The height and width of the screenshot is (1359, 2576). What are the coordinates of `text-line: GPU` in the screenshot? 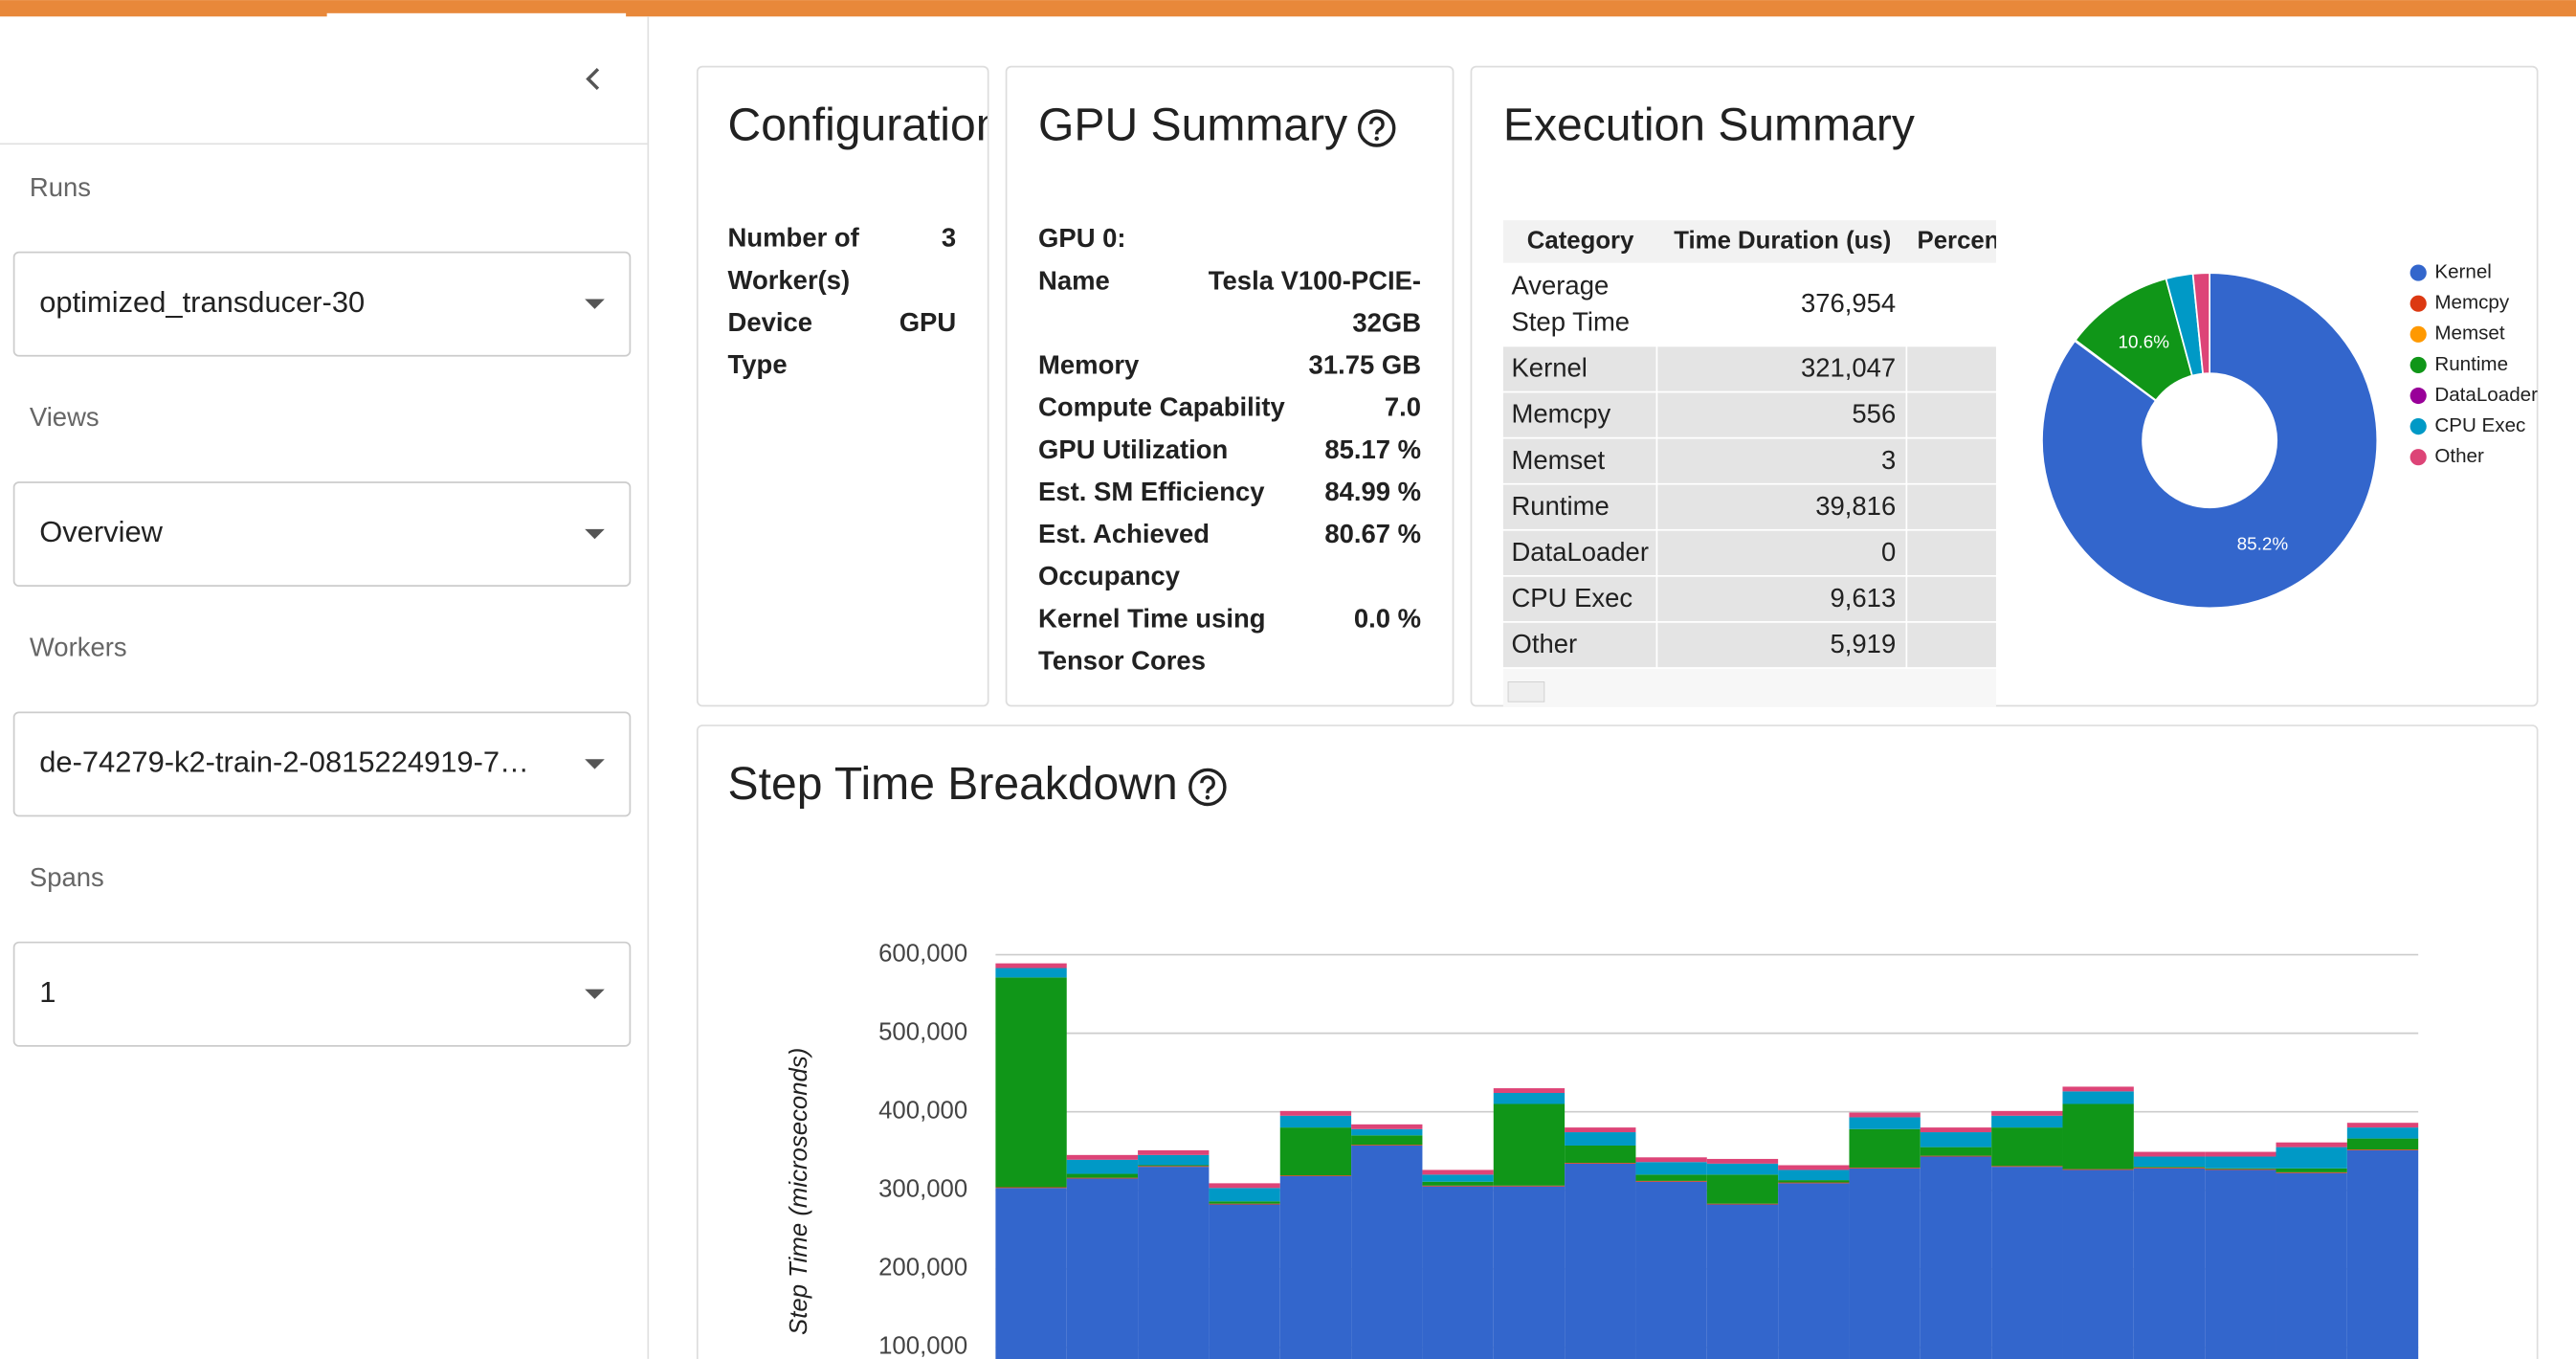 It's located at (927, 322).